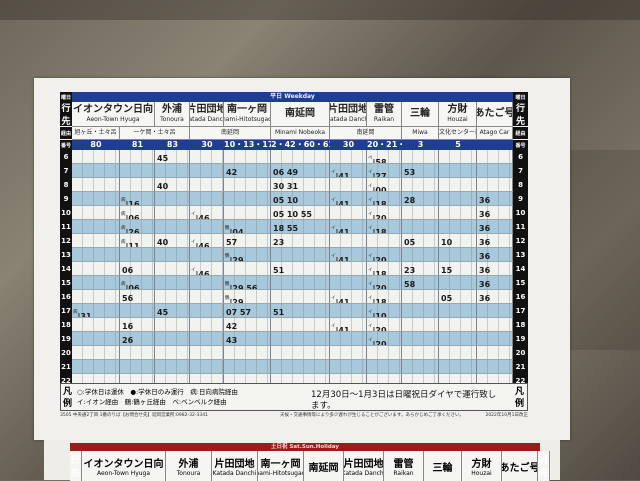 This screenshot has height=481, width=640. What do you see at coordinates (458, 133) in the screenshot?
I see `via-cell: 文化センター前` at bounding box center [458, 133].